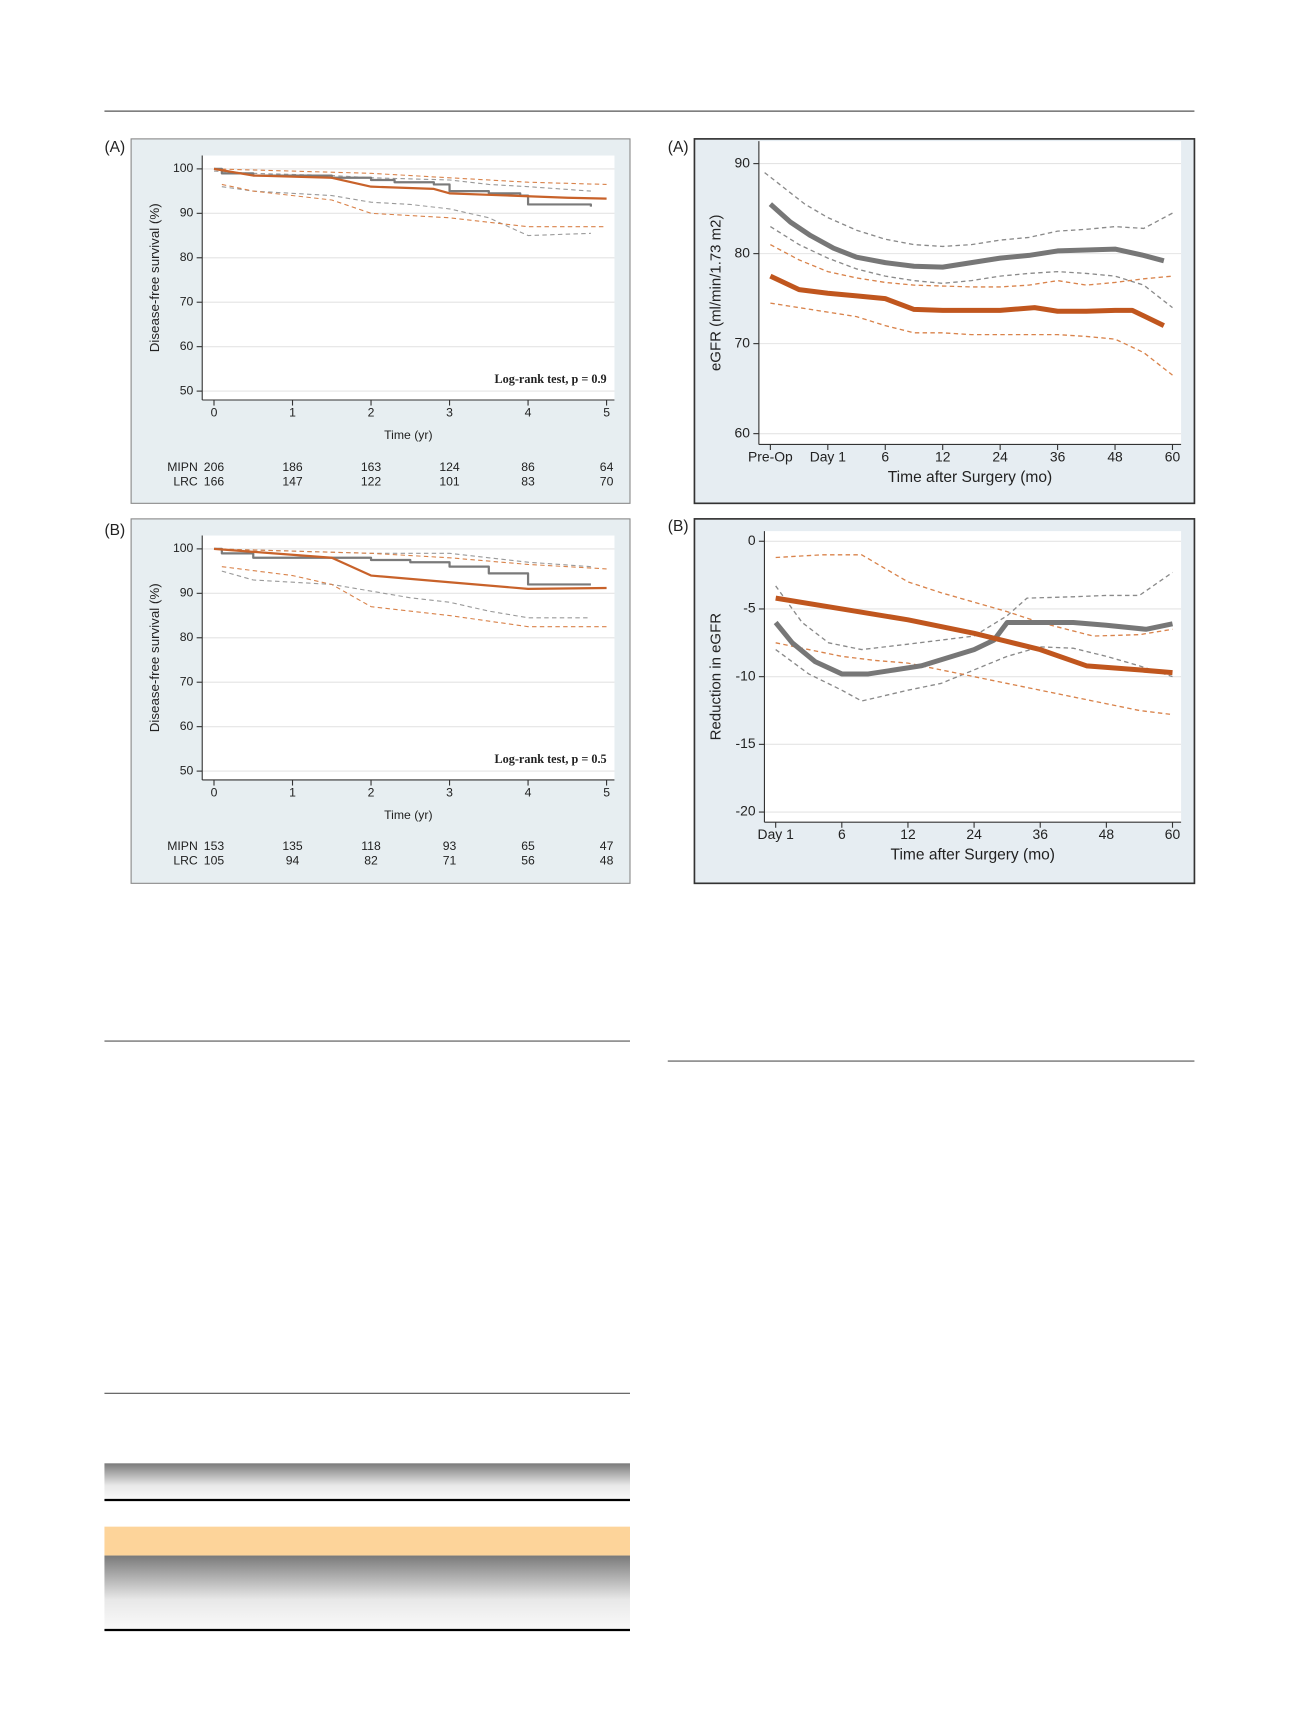 This screenshot has height=1734, width=1300. What do you see at coordinates (450, 846) in the screenshot?
I see `risk-count: 93` at bounding box center [450, 846].